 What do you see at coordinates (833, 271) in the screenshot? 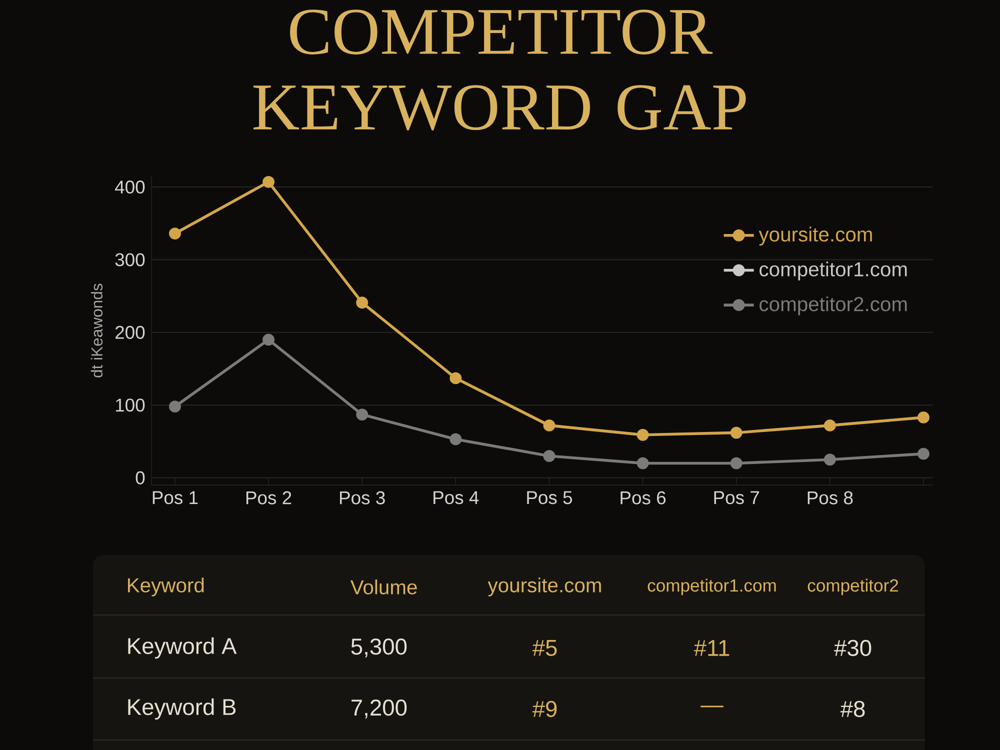
I see `legend-label: competitor1.com` at bounding box center [833, 271].